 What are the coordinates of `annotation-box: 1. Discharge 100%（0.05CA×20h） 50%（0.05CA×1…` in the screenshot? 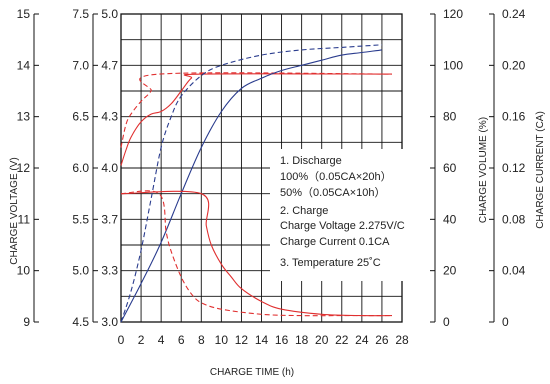 It's located at (339, 215).